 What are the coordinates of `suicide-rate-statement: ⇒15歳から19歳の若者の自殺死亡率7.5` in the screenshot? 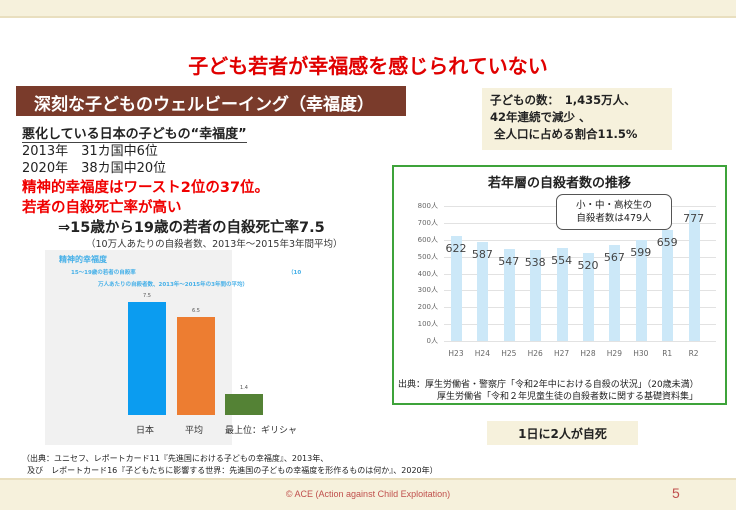 It's located at (191, 228).